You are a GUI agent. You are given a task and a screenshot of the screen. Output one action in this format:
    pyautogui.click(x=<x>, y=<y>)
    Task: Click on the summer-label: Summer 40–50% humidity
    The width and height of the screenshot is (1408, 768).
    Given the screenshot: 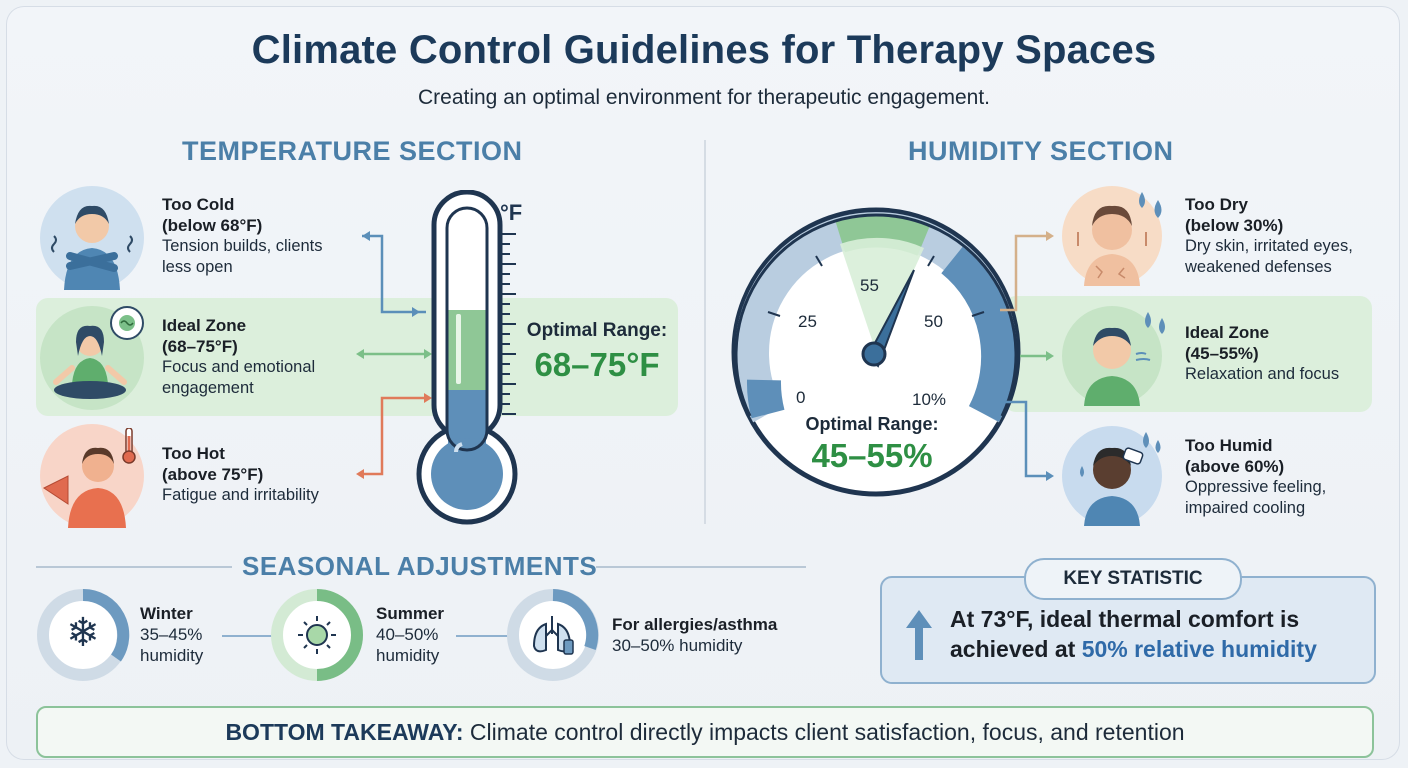 What is the action you would take?
    pyautogui.click(x=410, y=634)
    